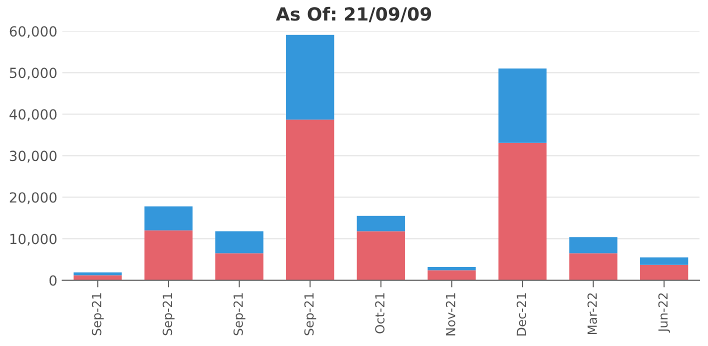 The width and height of the screenshot is (708, 346). Describe the element at coordinates (53, 280) in the screenshot. I see `y-tick-label: 0` at that location.